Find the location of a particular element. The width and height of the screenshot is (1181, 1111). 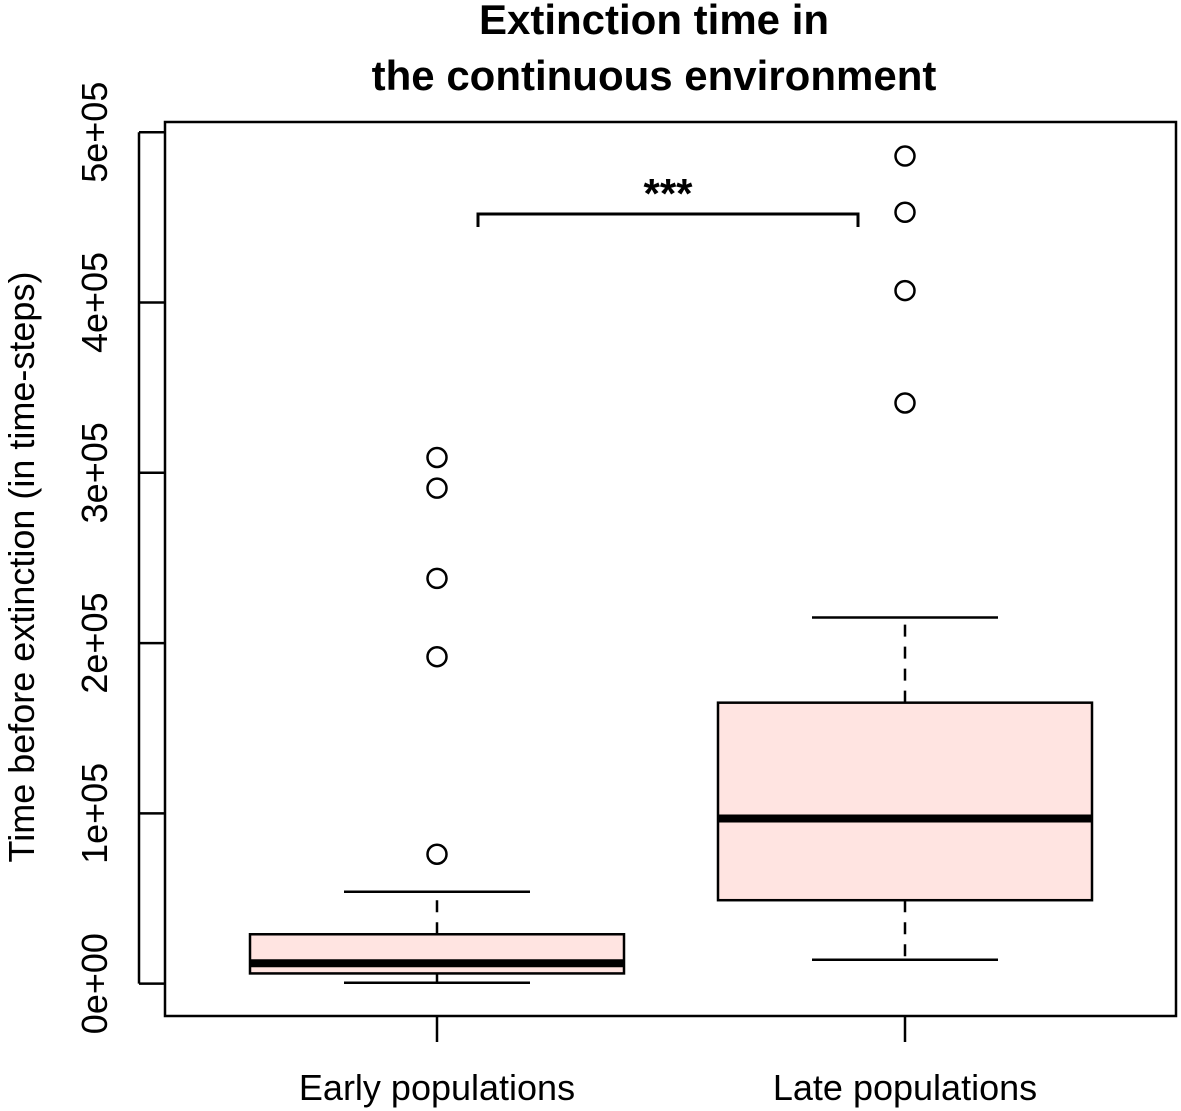

chart-title-line-2: the continuous environment is located at coordinates (654, 75).